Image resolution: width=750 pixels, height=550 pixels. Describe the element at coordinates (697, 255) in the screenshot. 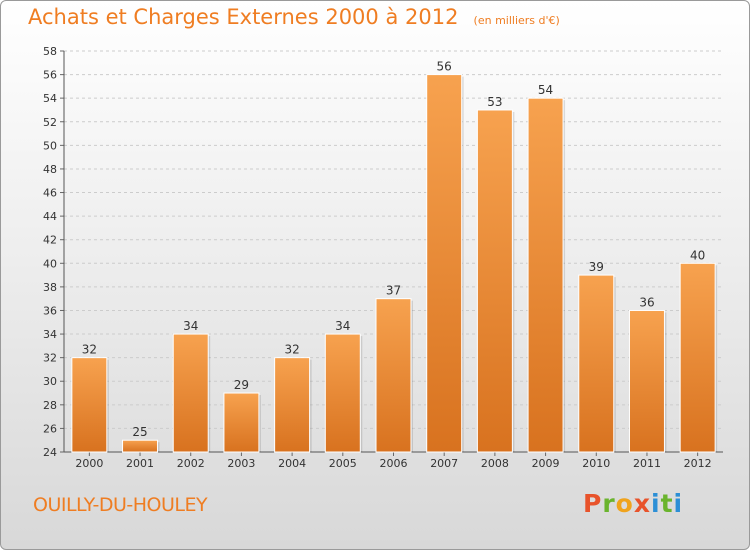

I see `value-label: 40` at that location.